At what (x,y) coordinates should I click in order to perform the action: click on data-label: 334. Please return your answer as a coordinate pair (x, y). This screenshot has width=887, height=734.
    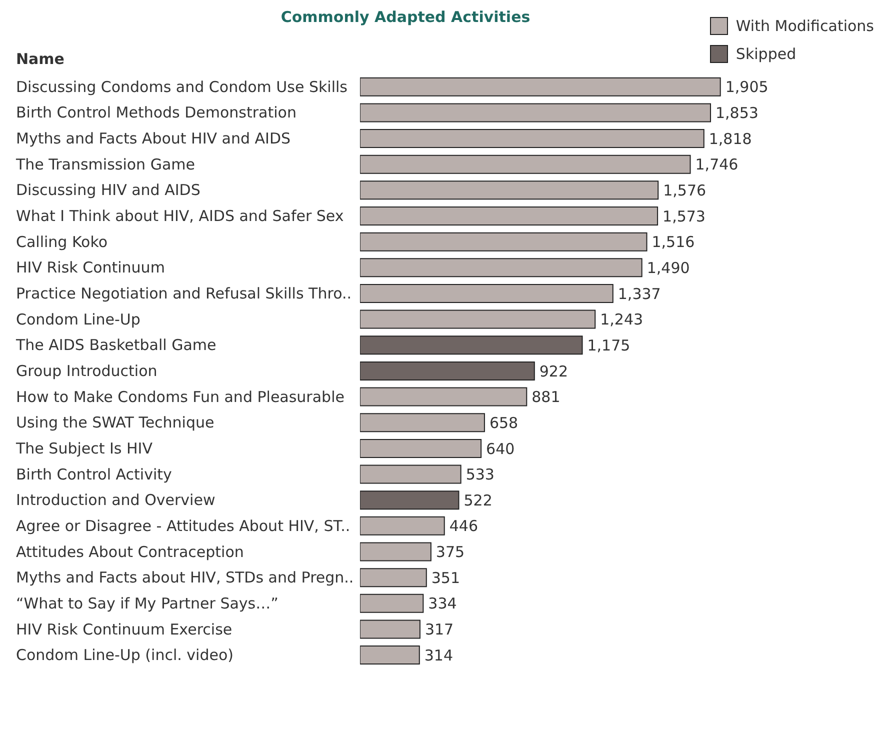
    Looking at the image, I should click on (442, 603).